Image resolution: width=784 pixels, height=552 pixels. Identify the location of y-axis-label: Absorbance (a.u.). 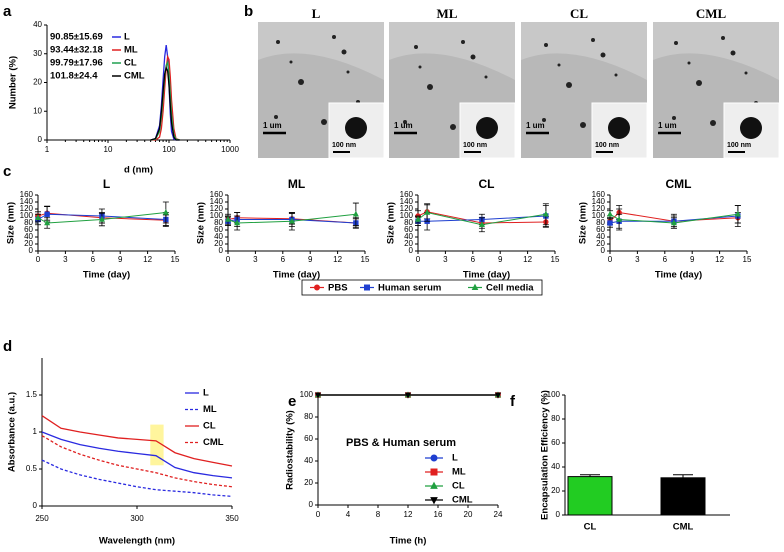
(12, 432).